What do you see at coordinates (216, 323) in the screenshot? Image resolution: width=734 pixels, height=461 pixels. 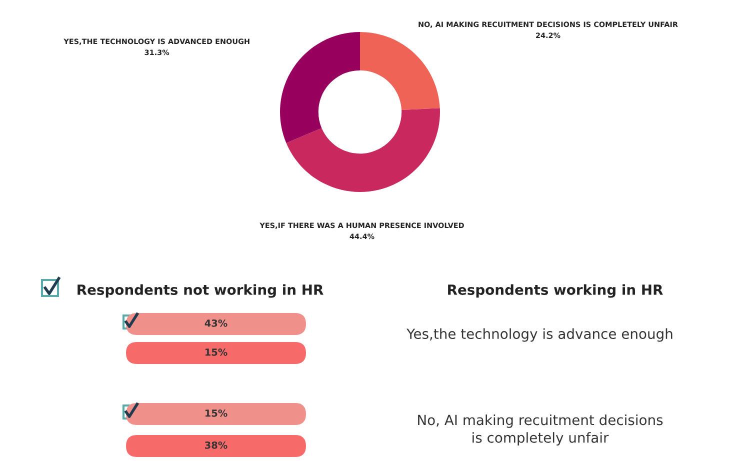 I see `data-label: 43%` at bounding box center [216, 323].